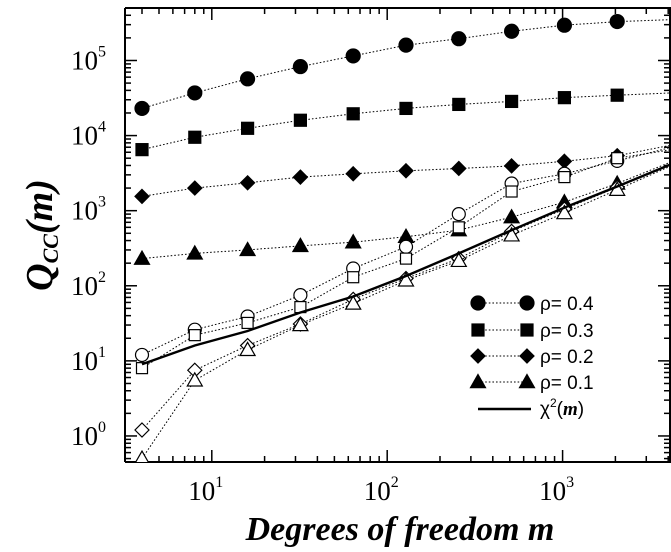  What do you see at coordinates (567, 383) in the screenshot?
I see `legend-label: ρ= 0.1` at bounding box center [567, 383].